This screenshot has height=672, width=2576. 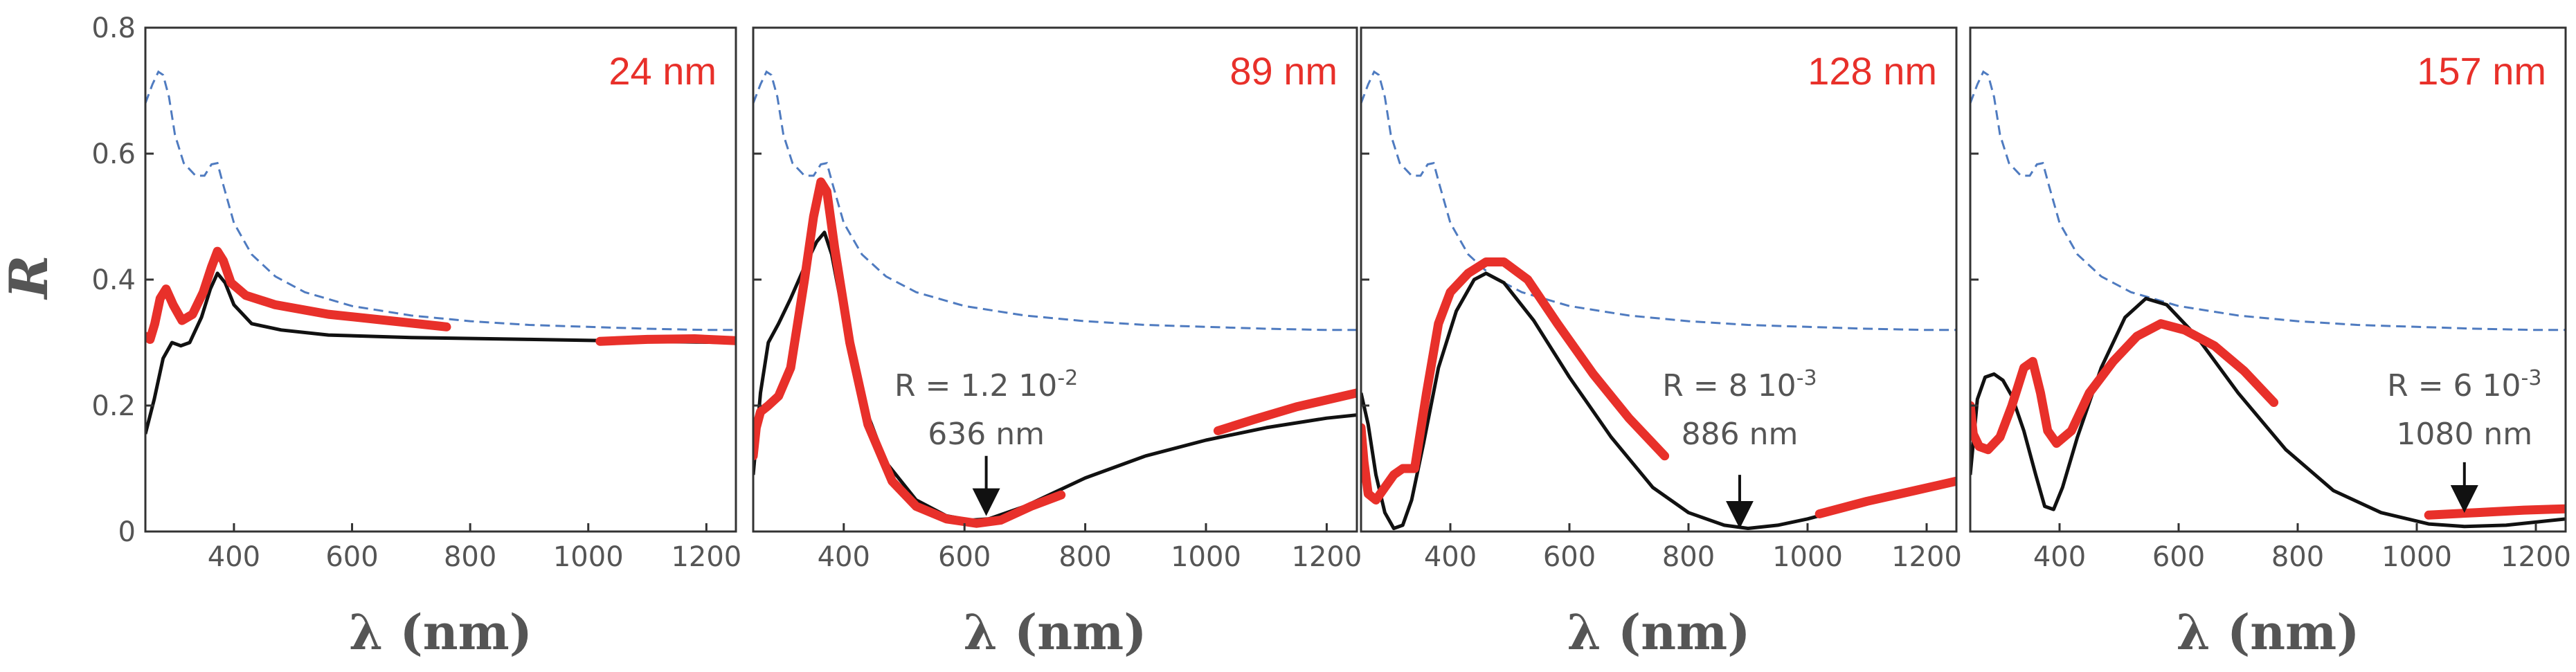 What do you see at coordinates (113, 154) in the screenshot?
I see `y-tick-label: 0.6` at bounding box center [113, 154].